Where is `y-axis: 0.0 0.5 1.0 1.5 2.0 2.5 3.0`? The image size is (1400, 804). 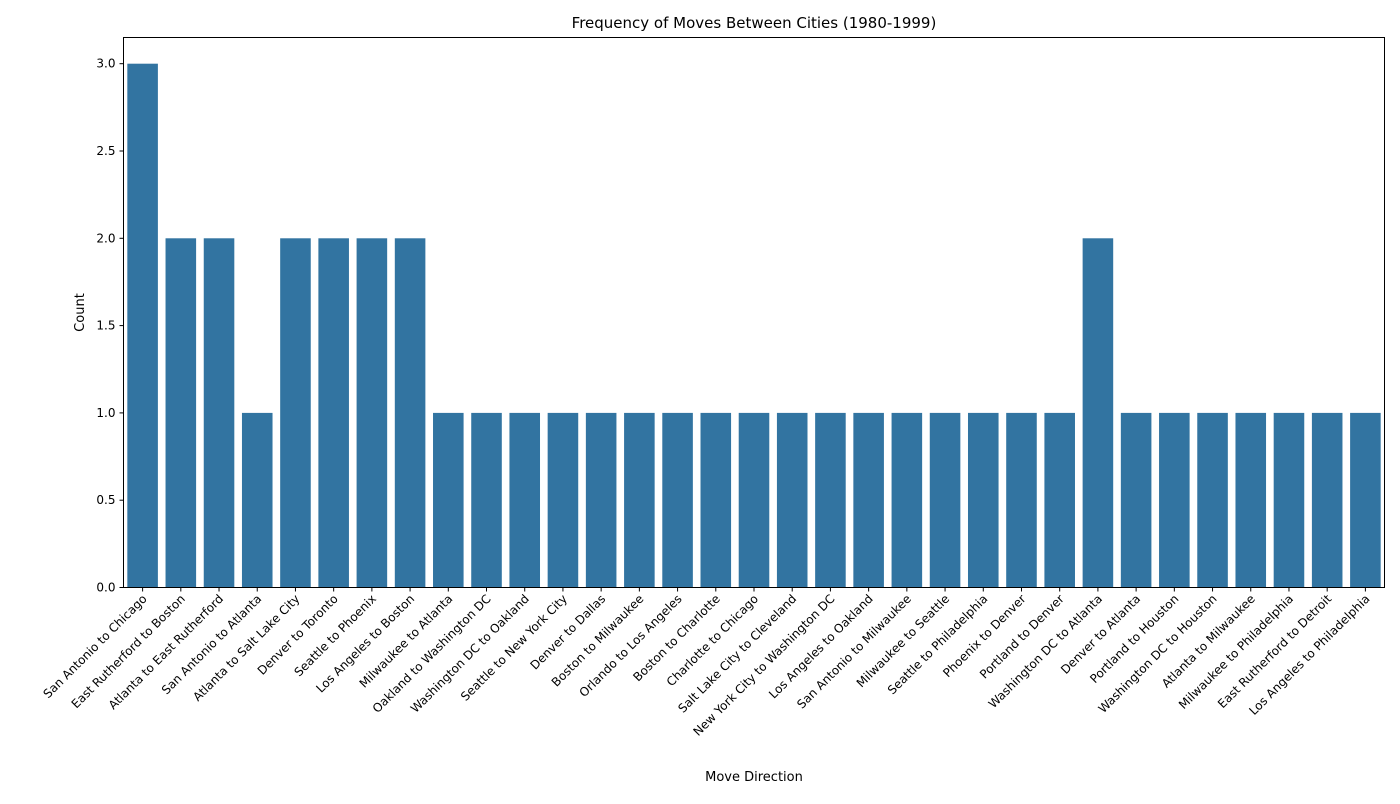 y-axis: 0.0 0.5 1.0 1.5 2.0 2.5 3.0 is located at coordinates (110, 326).